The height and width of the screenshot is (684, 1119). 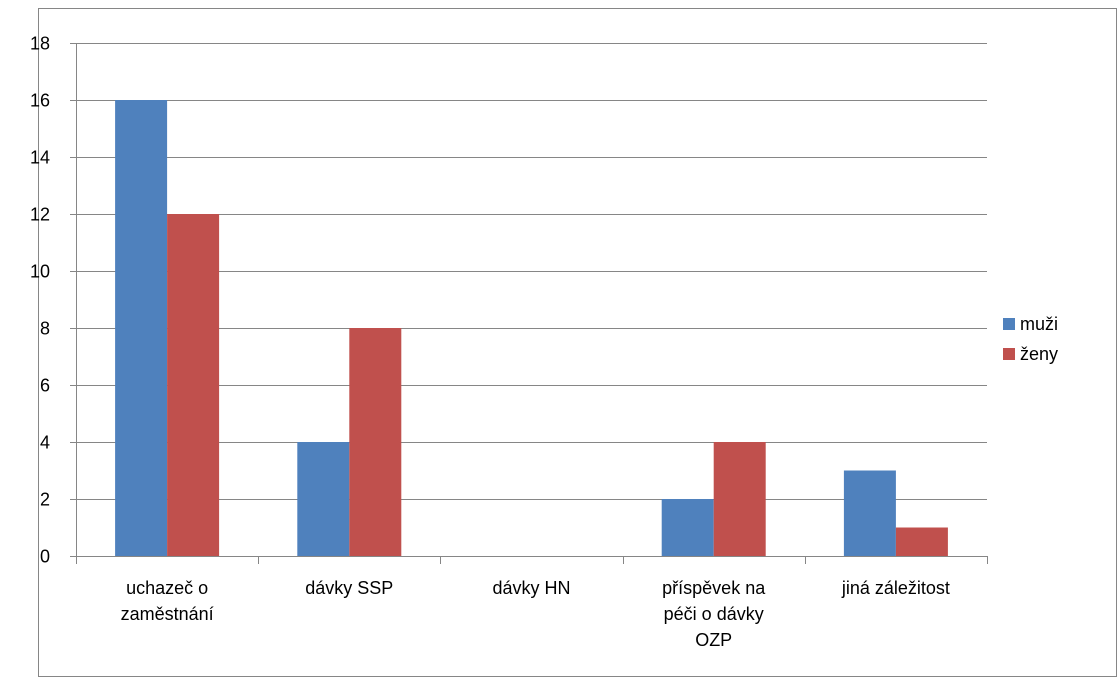 What do you see at coordinates (40, 272) in the screenshot?
I see `y-tick-label: 10` at bounding box center [40, 272].